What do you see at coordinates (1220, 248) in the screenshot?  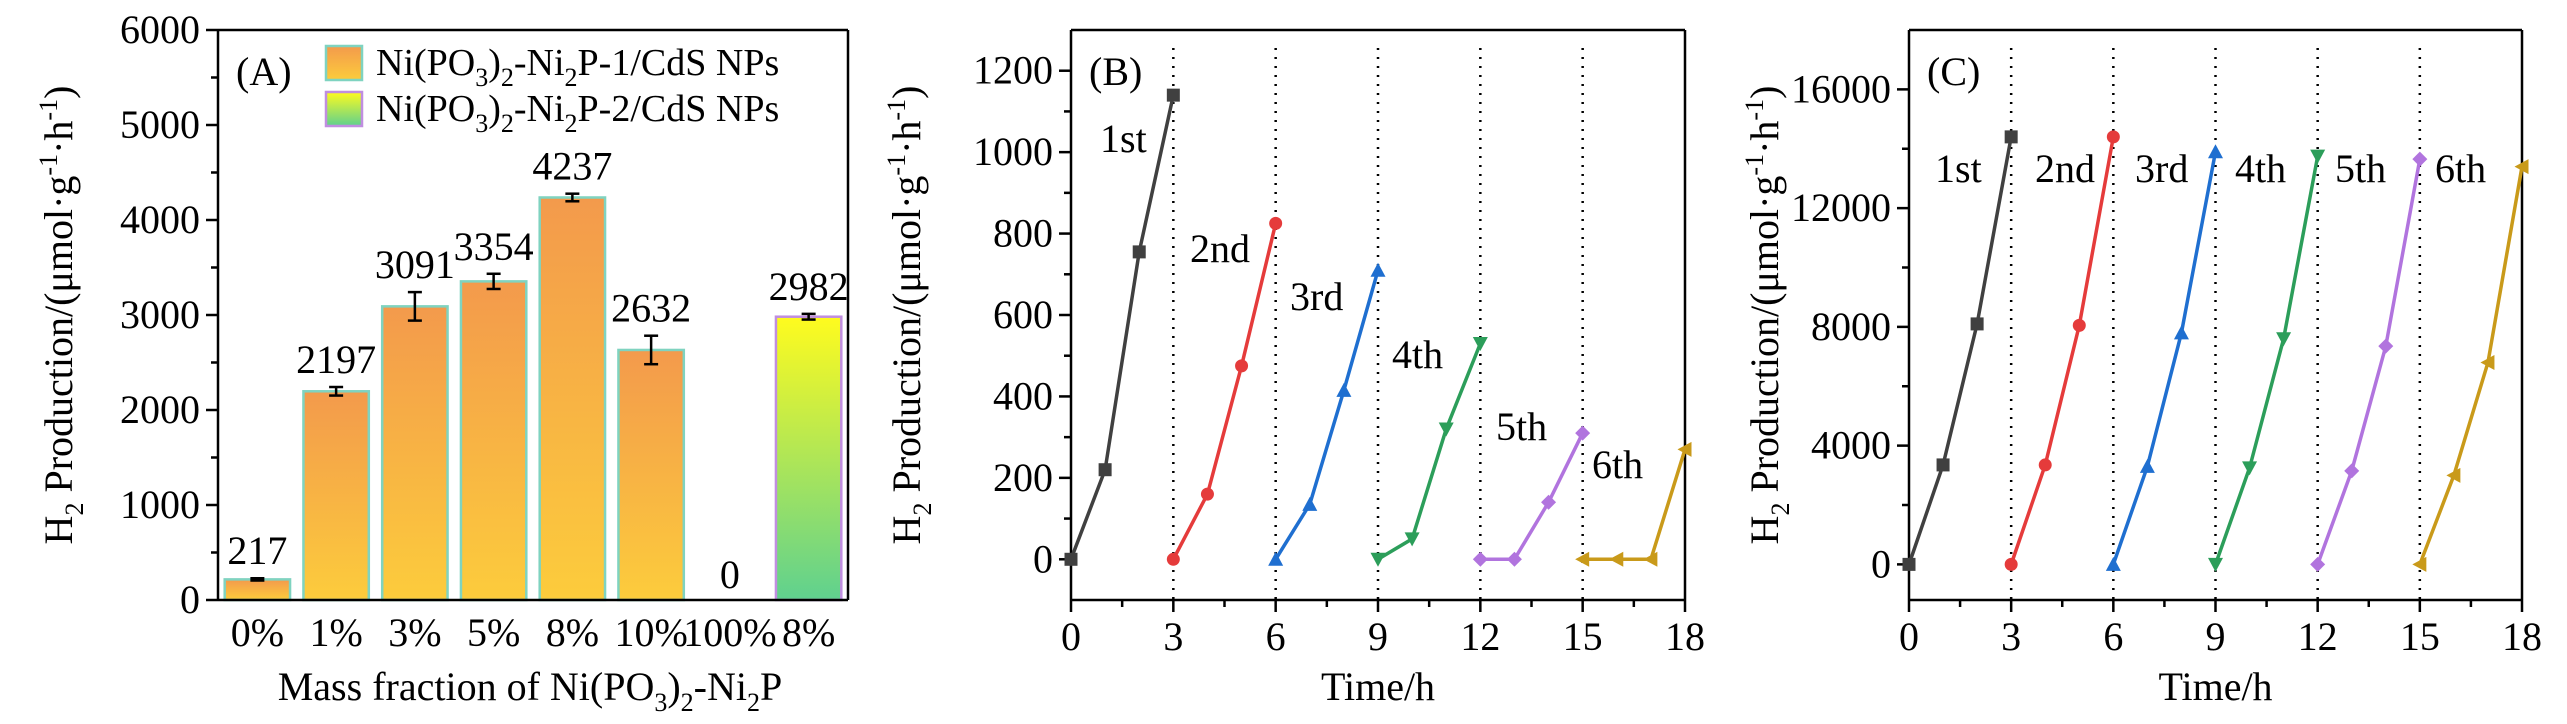 I see `cycle-label-2nd: 2nd` at bounding box center [1220, 248].